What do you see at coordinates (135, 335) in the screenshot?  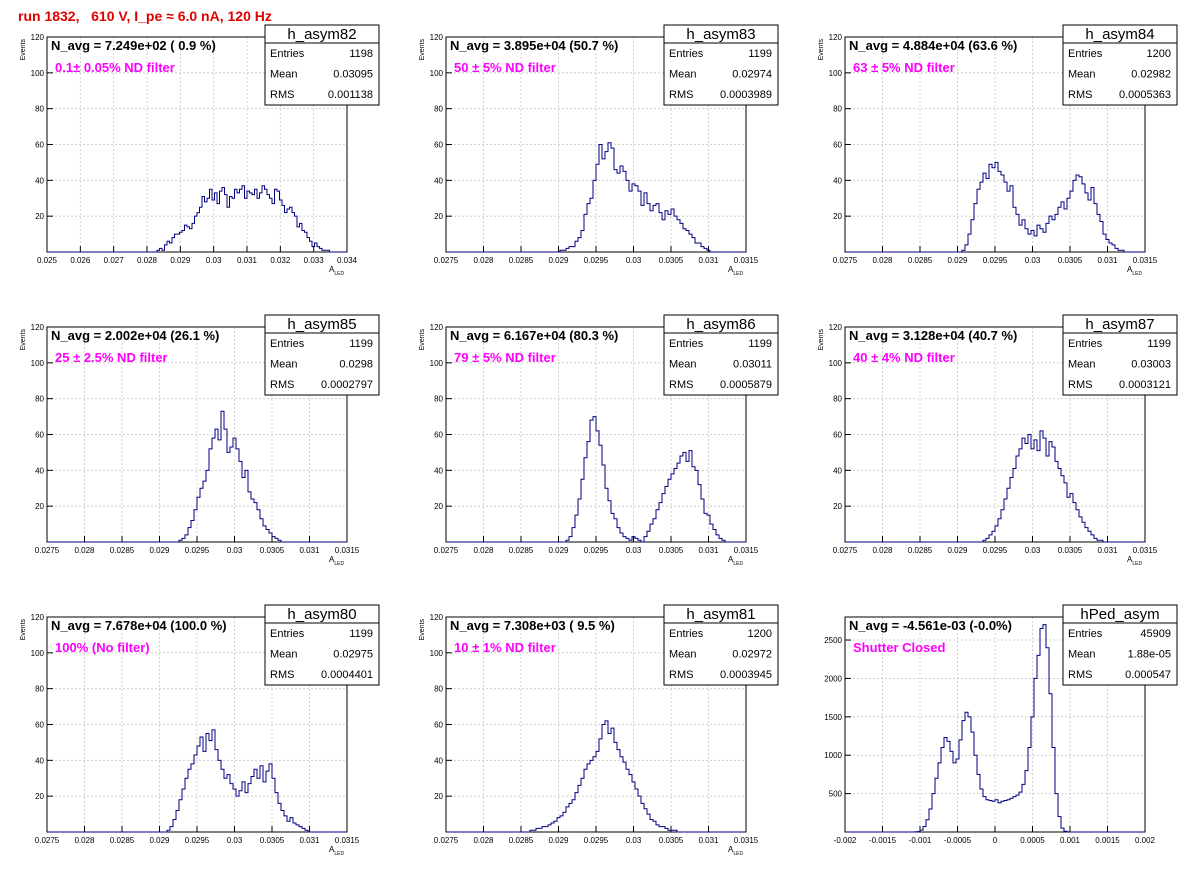 I see `navg-label: N_avg = 2.002e+04 (26.1 %)` at bounding box center [135, 335].